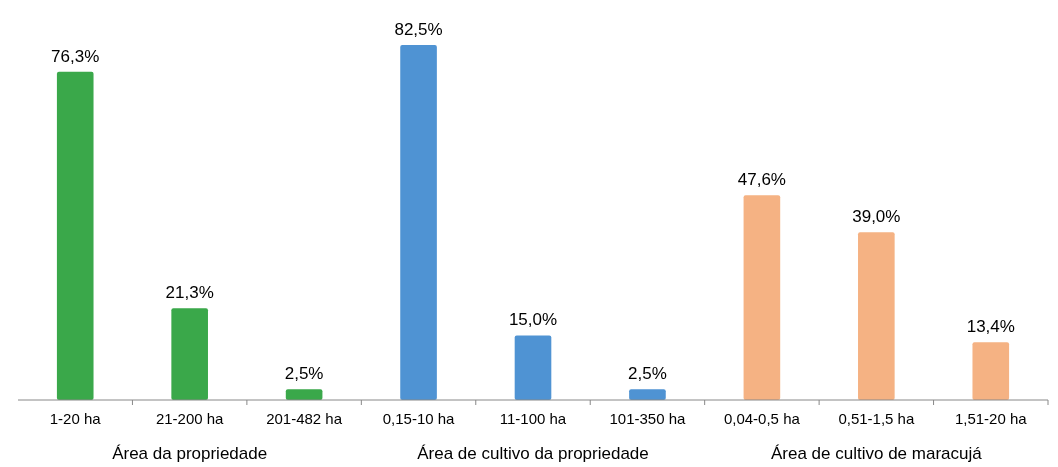 The height and width of the screenshot is (467, 1058). Describe the element at coordinates (418, 29) in the screenshot. I see `data-label: 82,5%` at that location.